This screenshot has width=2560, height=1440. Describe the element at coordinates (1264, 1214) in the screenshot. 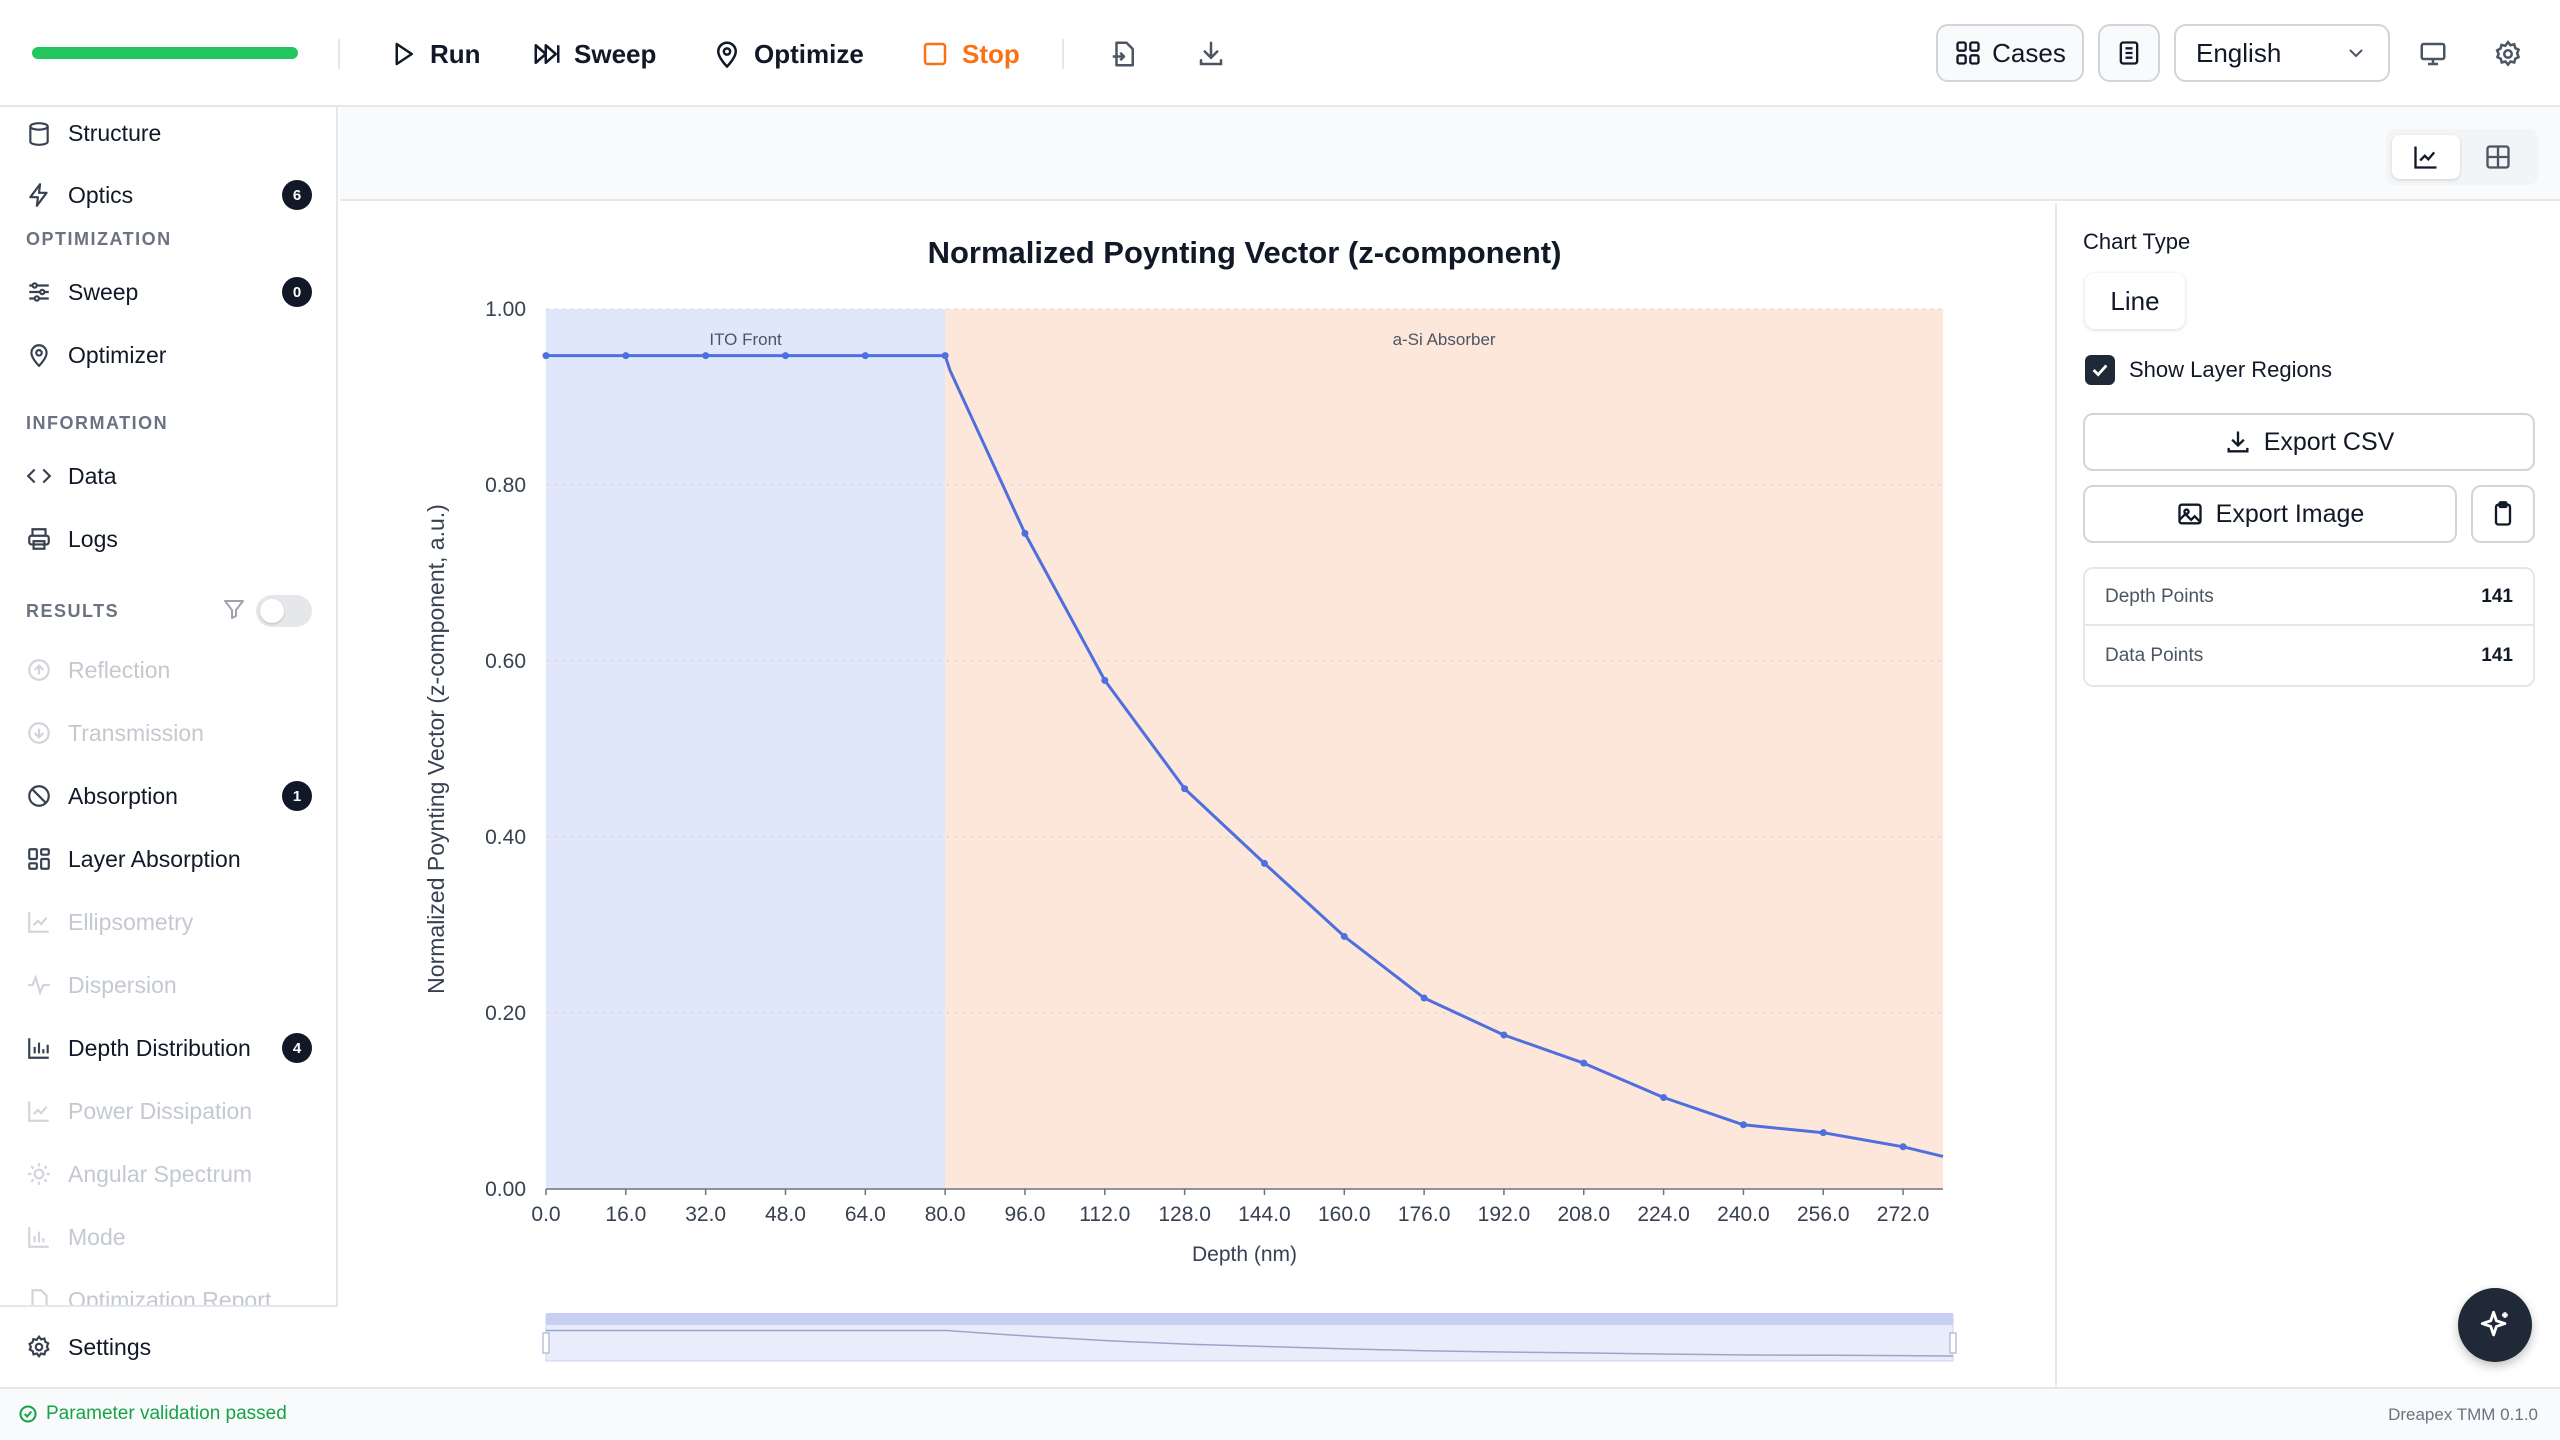

I see `x-tick-label: 144.0` at that location.